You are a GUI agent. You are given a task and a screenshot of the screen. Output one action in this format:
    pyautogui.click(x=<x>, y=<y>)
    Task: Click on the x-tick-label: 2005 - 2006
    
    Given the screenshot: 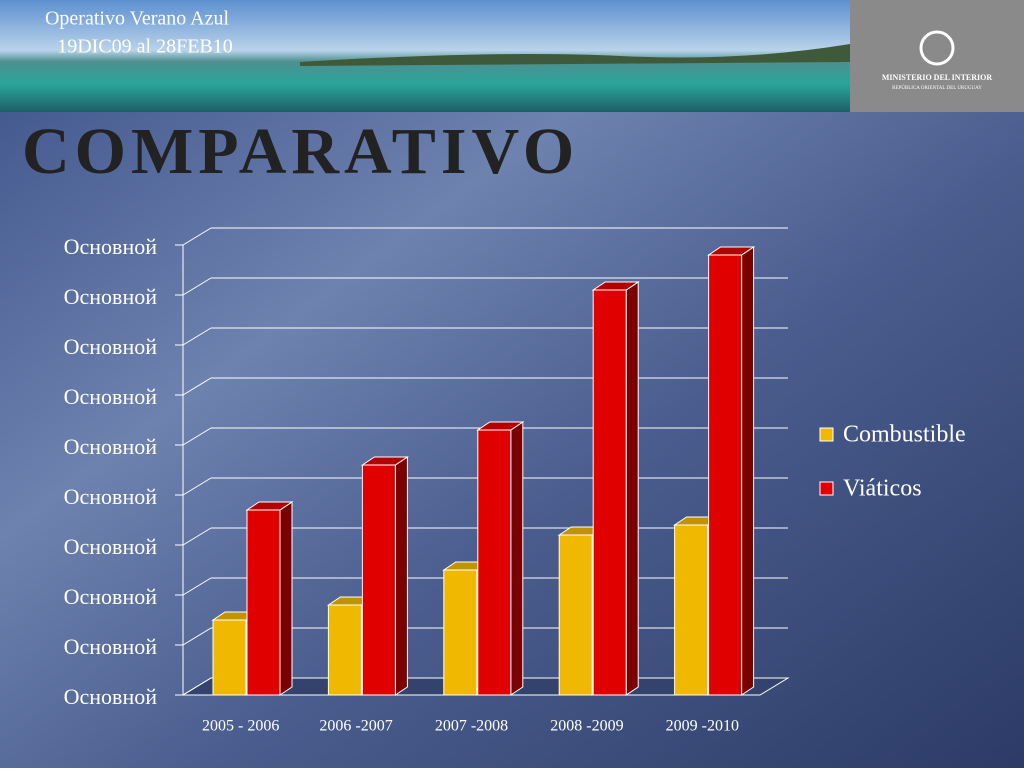 What is the action you would take?
    pyautogui.click(x=240, y=726)
    